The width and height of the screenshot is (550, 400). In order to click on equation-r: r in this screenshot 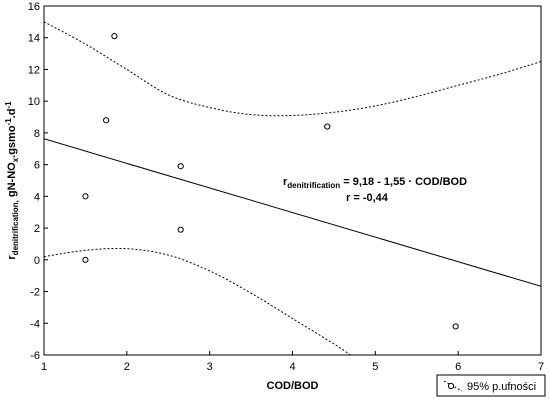, I will do `click(285, 182)`.